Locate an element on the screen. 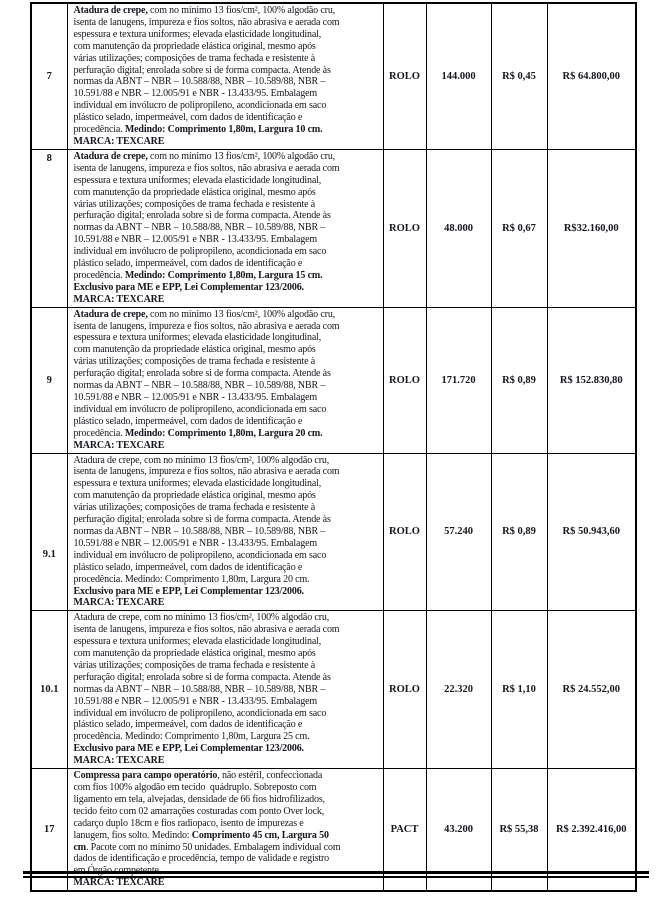  item-number-cell: 9.1 is located at coordinates (49, 532).